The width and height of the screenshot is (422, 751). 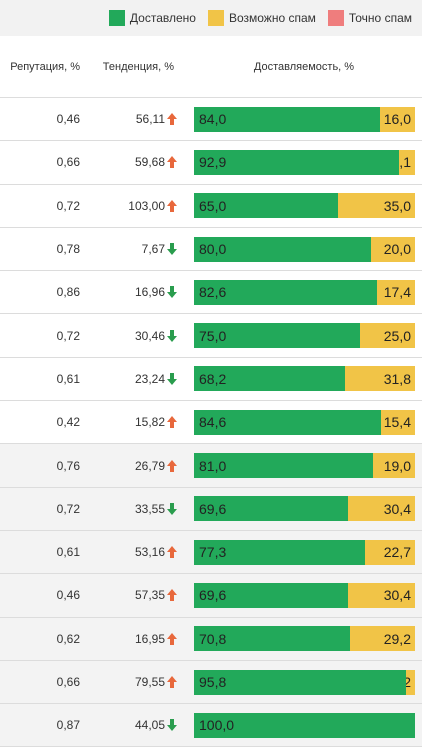 I want to click on maybe-spam-segment: 25,0, so click(x=387, y=336).